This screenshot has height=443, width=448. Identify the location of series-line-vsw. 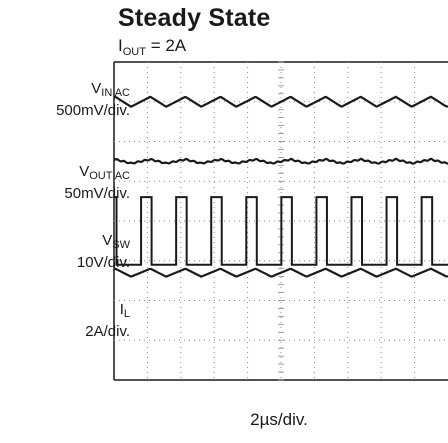
(281, 231).